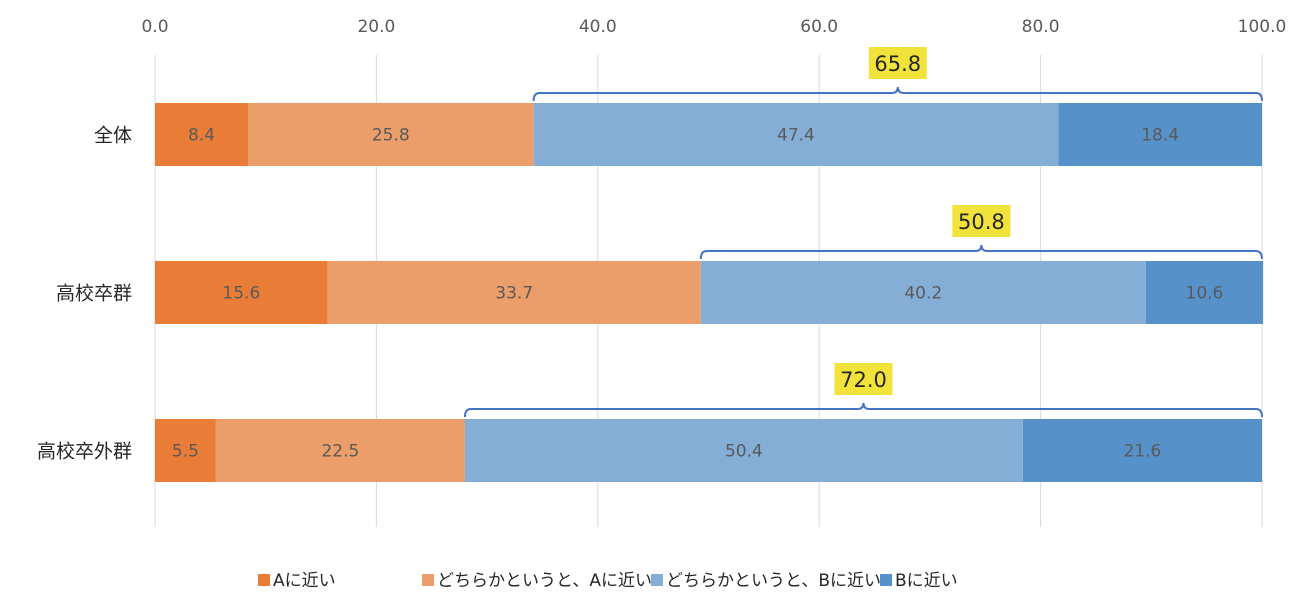 The width and height of the screenshot is (1290, 592). I want to click on bar-value-label: 15.6, so click(241, 294).